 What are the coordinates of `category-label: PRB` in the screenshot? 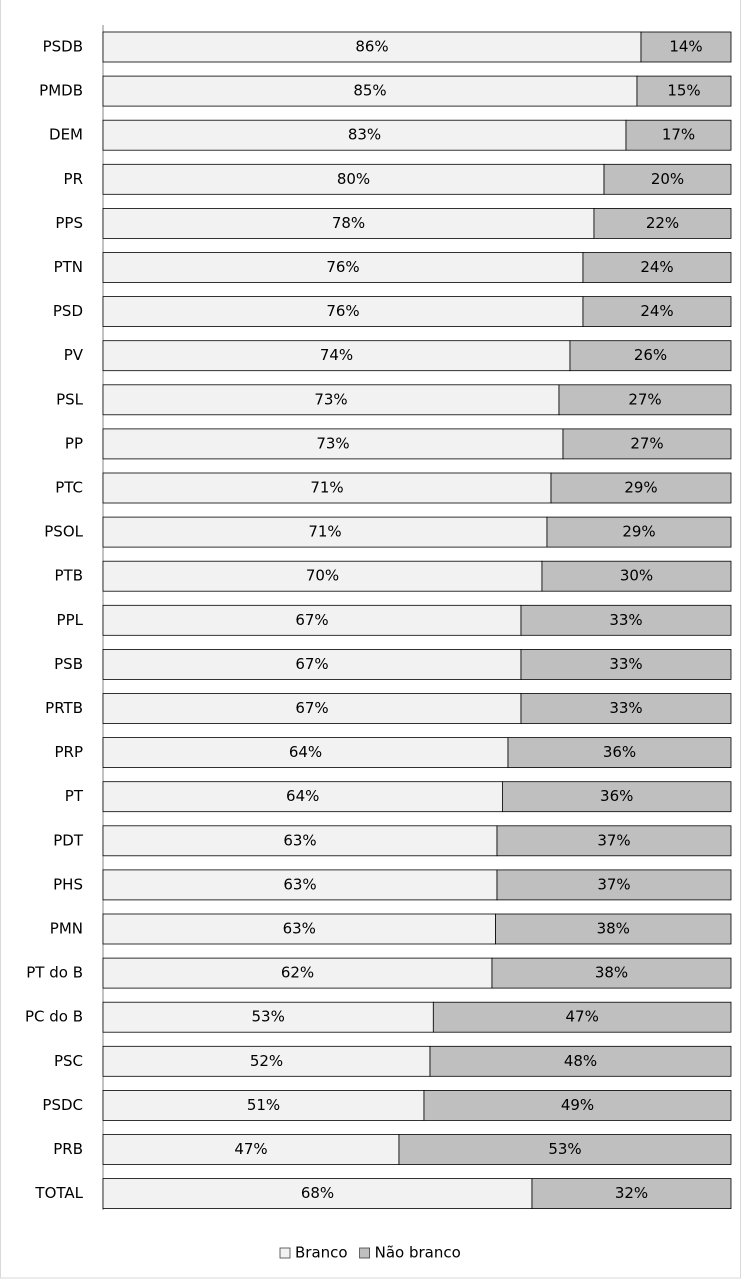 It's located at (68, 1149).